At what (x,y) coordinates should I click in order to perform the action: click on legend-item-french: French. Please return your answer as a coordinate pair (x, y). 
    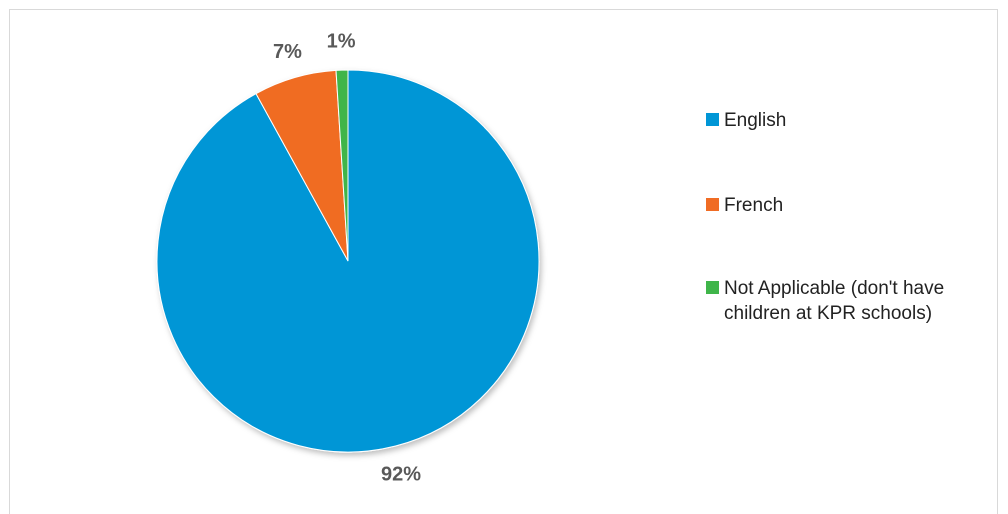
    Looking at the image, I should click on (836, 205).